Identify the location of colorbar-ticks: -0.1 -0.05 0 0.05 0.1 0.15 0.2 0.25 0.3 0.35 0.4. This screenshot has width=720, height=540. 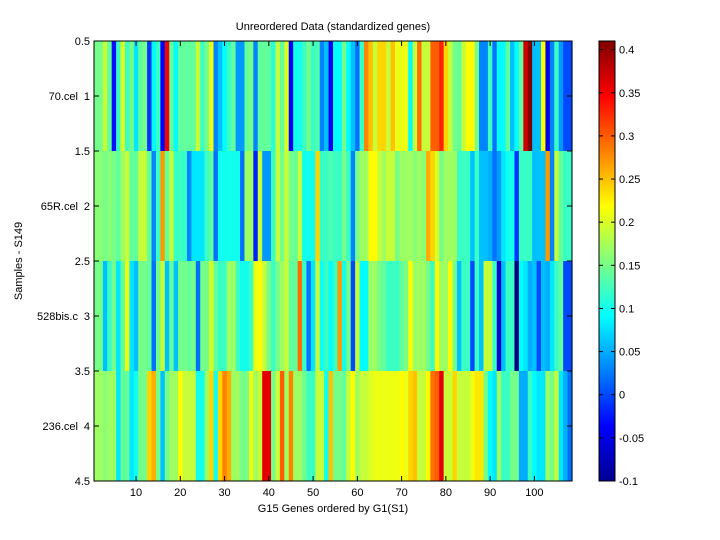
(621, 266).